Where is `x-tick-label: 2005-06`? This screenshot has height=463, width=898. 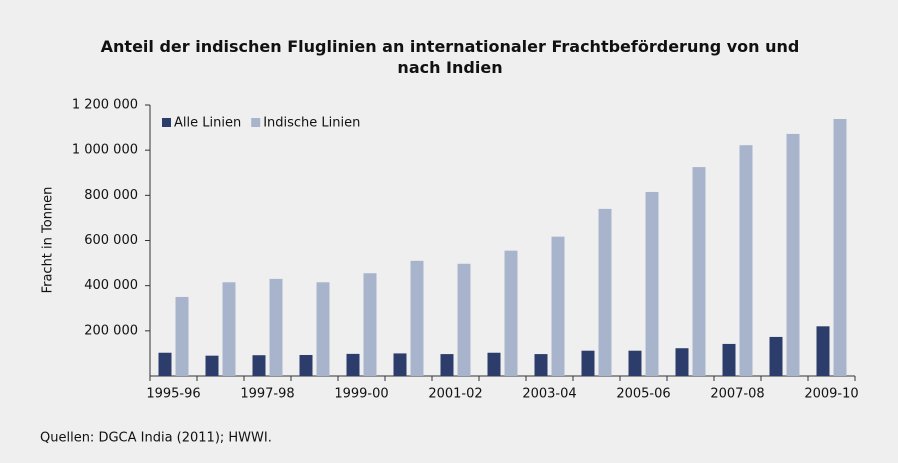
x-tick-label: 2005-06 is located at coordinates (643, 394).